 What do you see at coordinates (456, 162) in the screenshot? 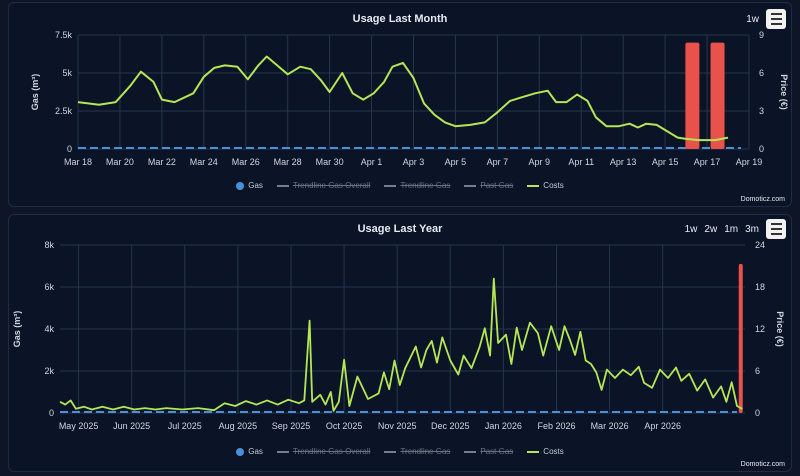
I see `x-tick-label: Apr 5` at bounding box center [456, 162].